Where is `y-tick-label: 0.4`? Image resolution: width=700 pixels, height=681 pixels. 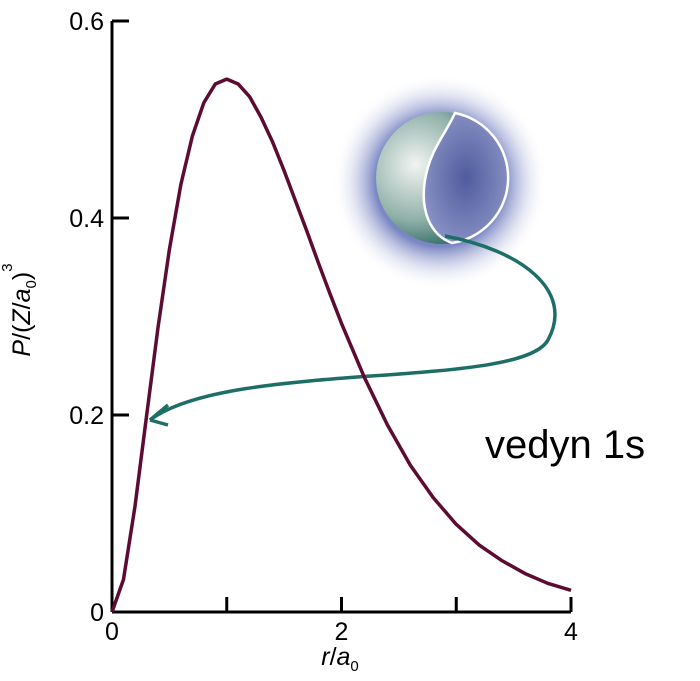 y-tick-label: 0.4 is located at coordinates (86, 219).